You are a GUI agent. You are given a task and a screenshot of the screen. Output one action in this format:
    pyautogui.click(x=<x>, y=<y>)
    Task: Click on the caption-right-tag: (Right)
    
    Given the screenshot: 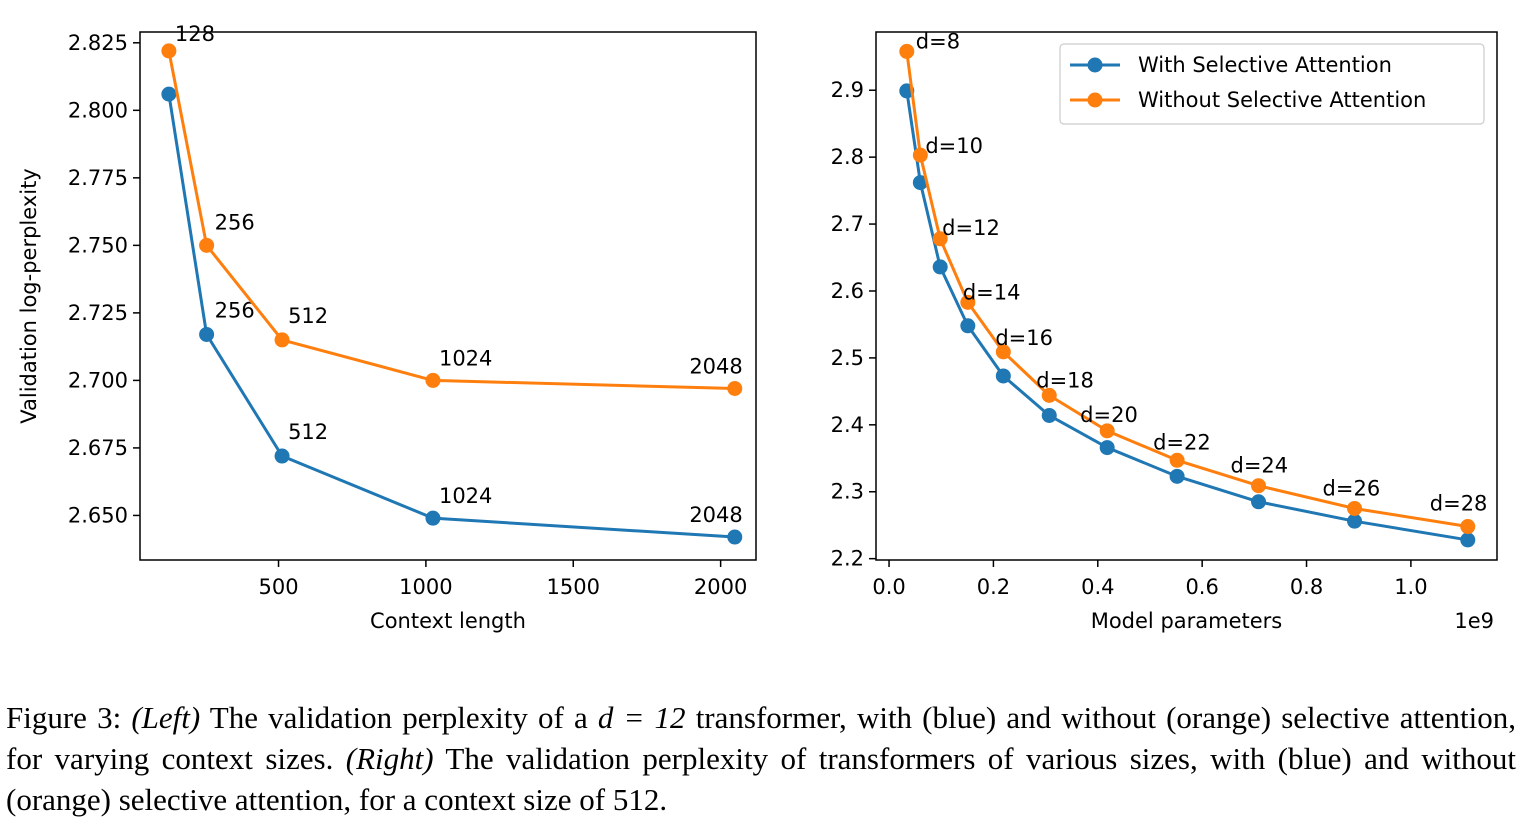 What is the action you would take?
    pyautogui.click(x=389, y=758)
    